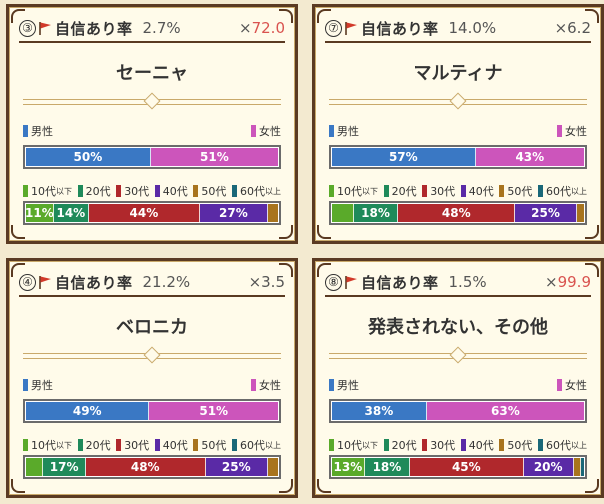 The width and height of the screenshot is (604, 504). Describe the element at coordinates (562, 445) in the screenshot. I see `legend-age-6: 60代 以上` at that location.